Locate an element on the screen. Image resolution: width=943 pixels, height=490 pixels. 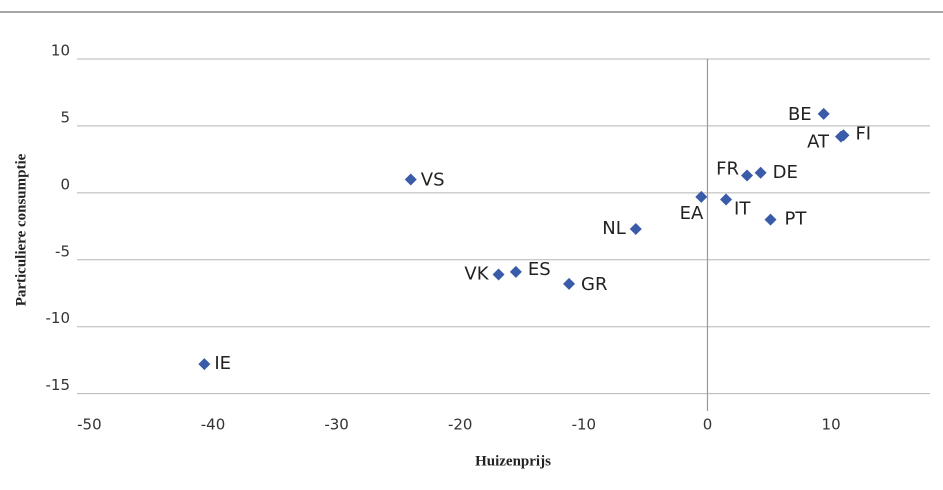
x-tick-label: -50 is located at coordinates (89, 425).